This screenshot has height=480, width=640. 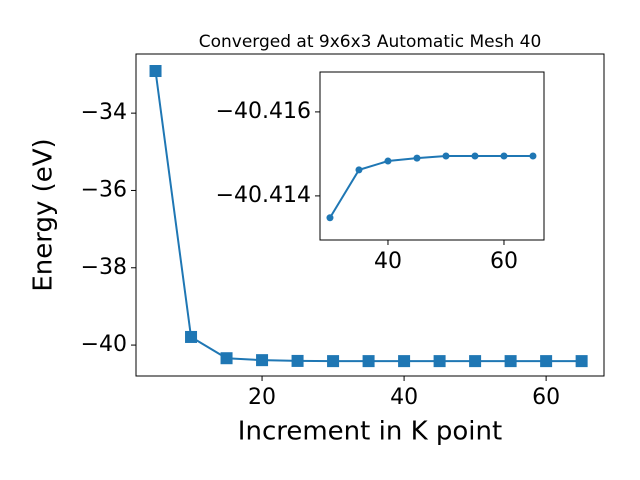 What do you see at coordinates (370, 432) in the screenshot?
I see `x-axis-label: Increment in K point` at bounding box center [370, 432].